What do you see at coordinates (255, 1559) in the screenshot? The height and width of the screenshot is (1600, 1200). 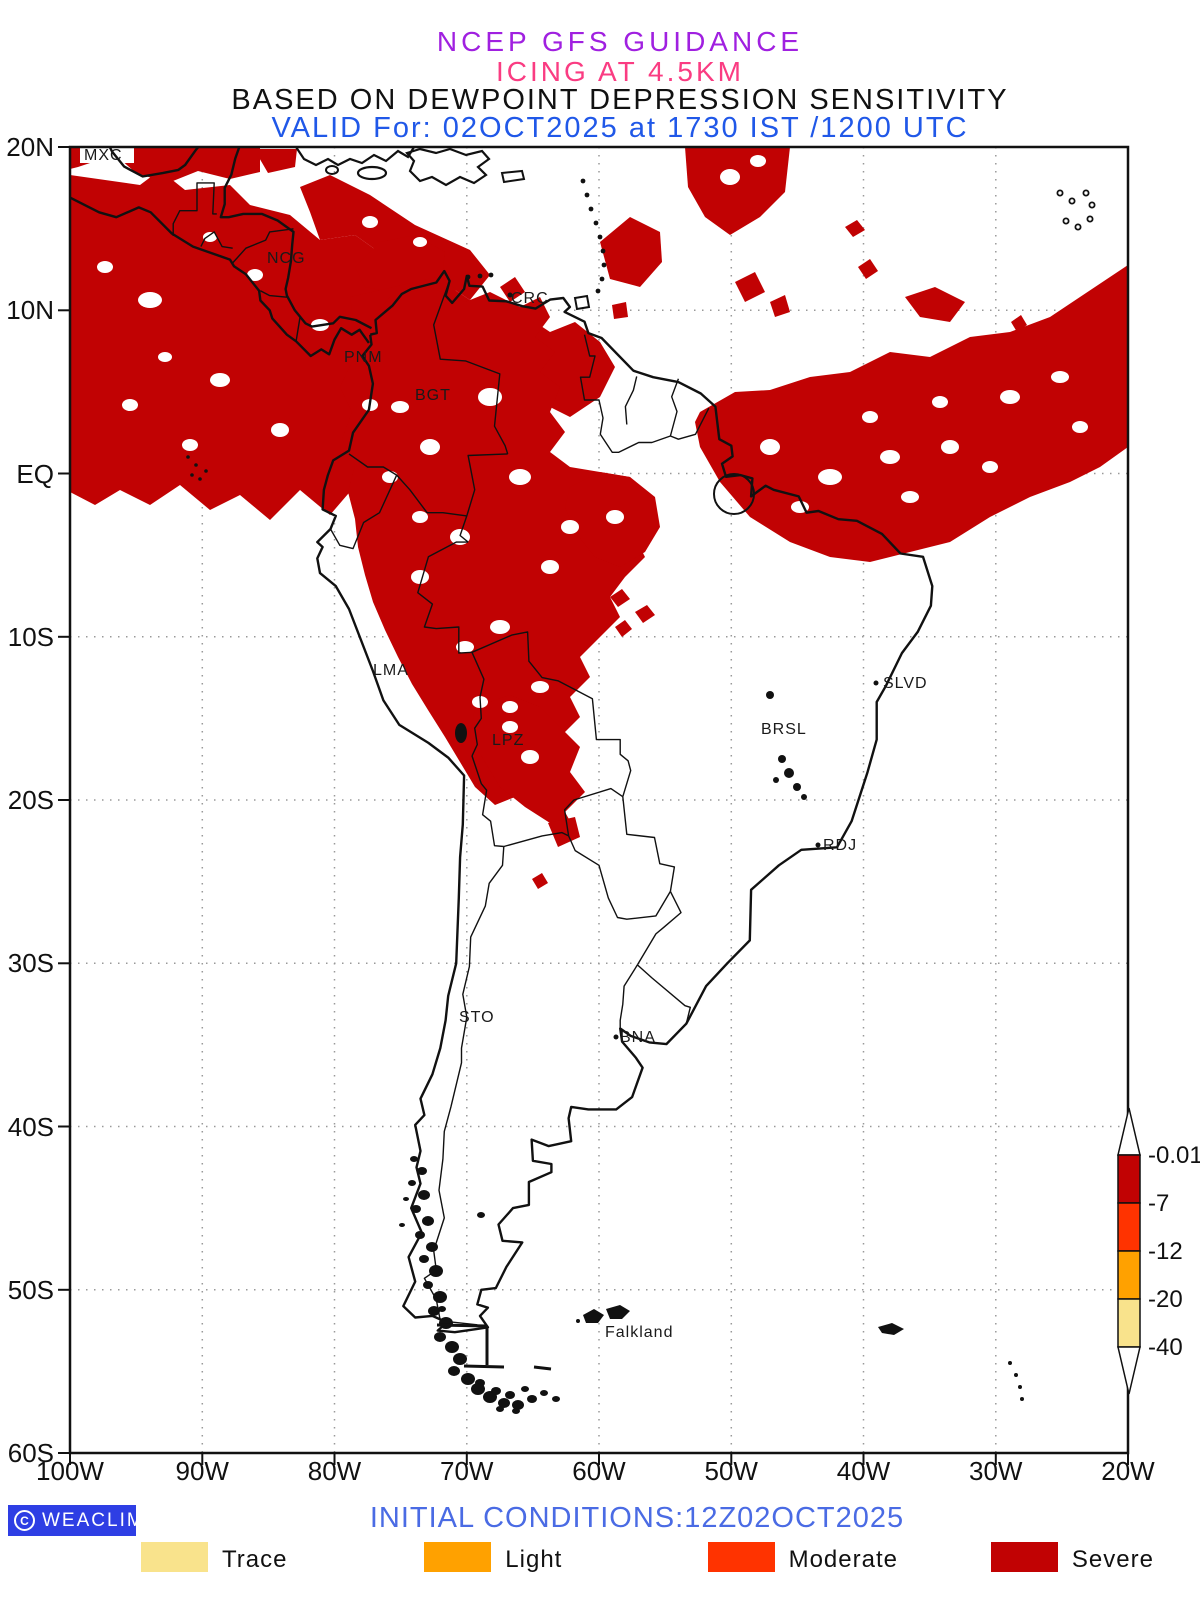 I see `legend-label-trace: Trace` at bounding box center [255, 1559].